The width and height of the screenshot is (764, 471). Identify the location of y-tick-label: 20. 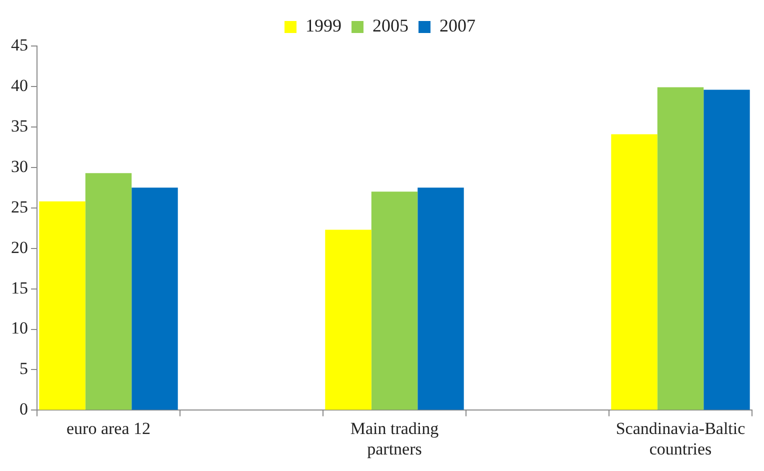
(19, 247).